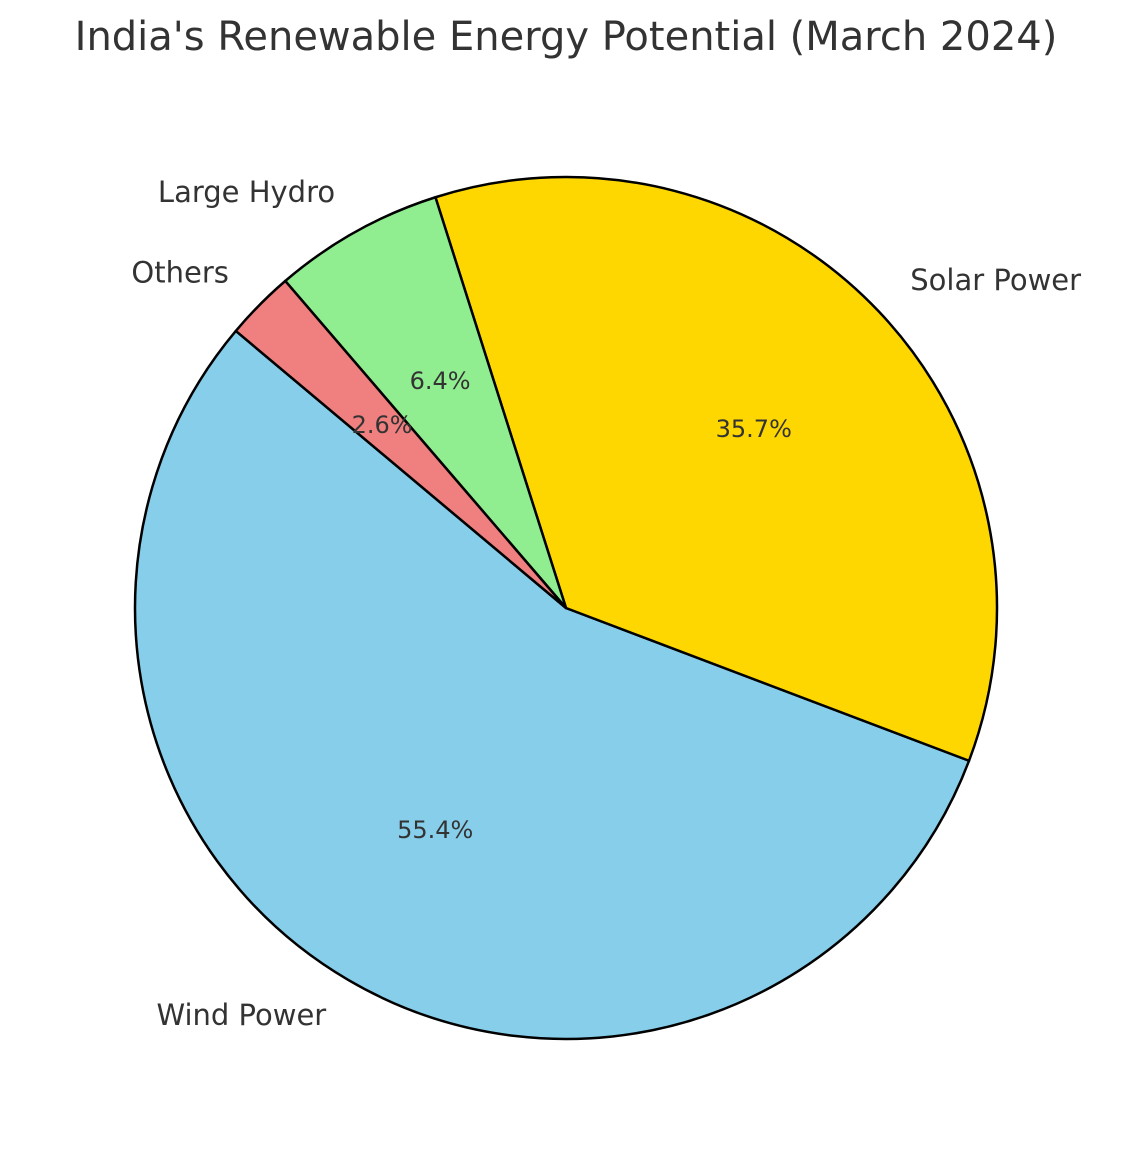 Image resolution: width=1132 pixels, height=1168 pixels. I want to click on slice-others, so click(401, 444).